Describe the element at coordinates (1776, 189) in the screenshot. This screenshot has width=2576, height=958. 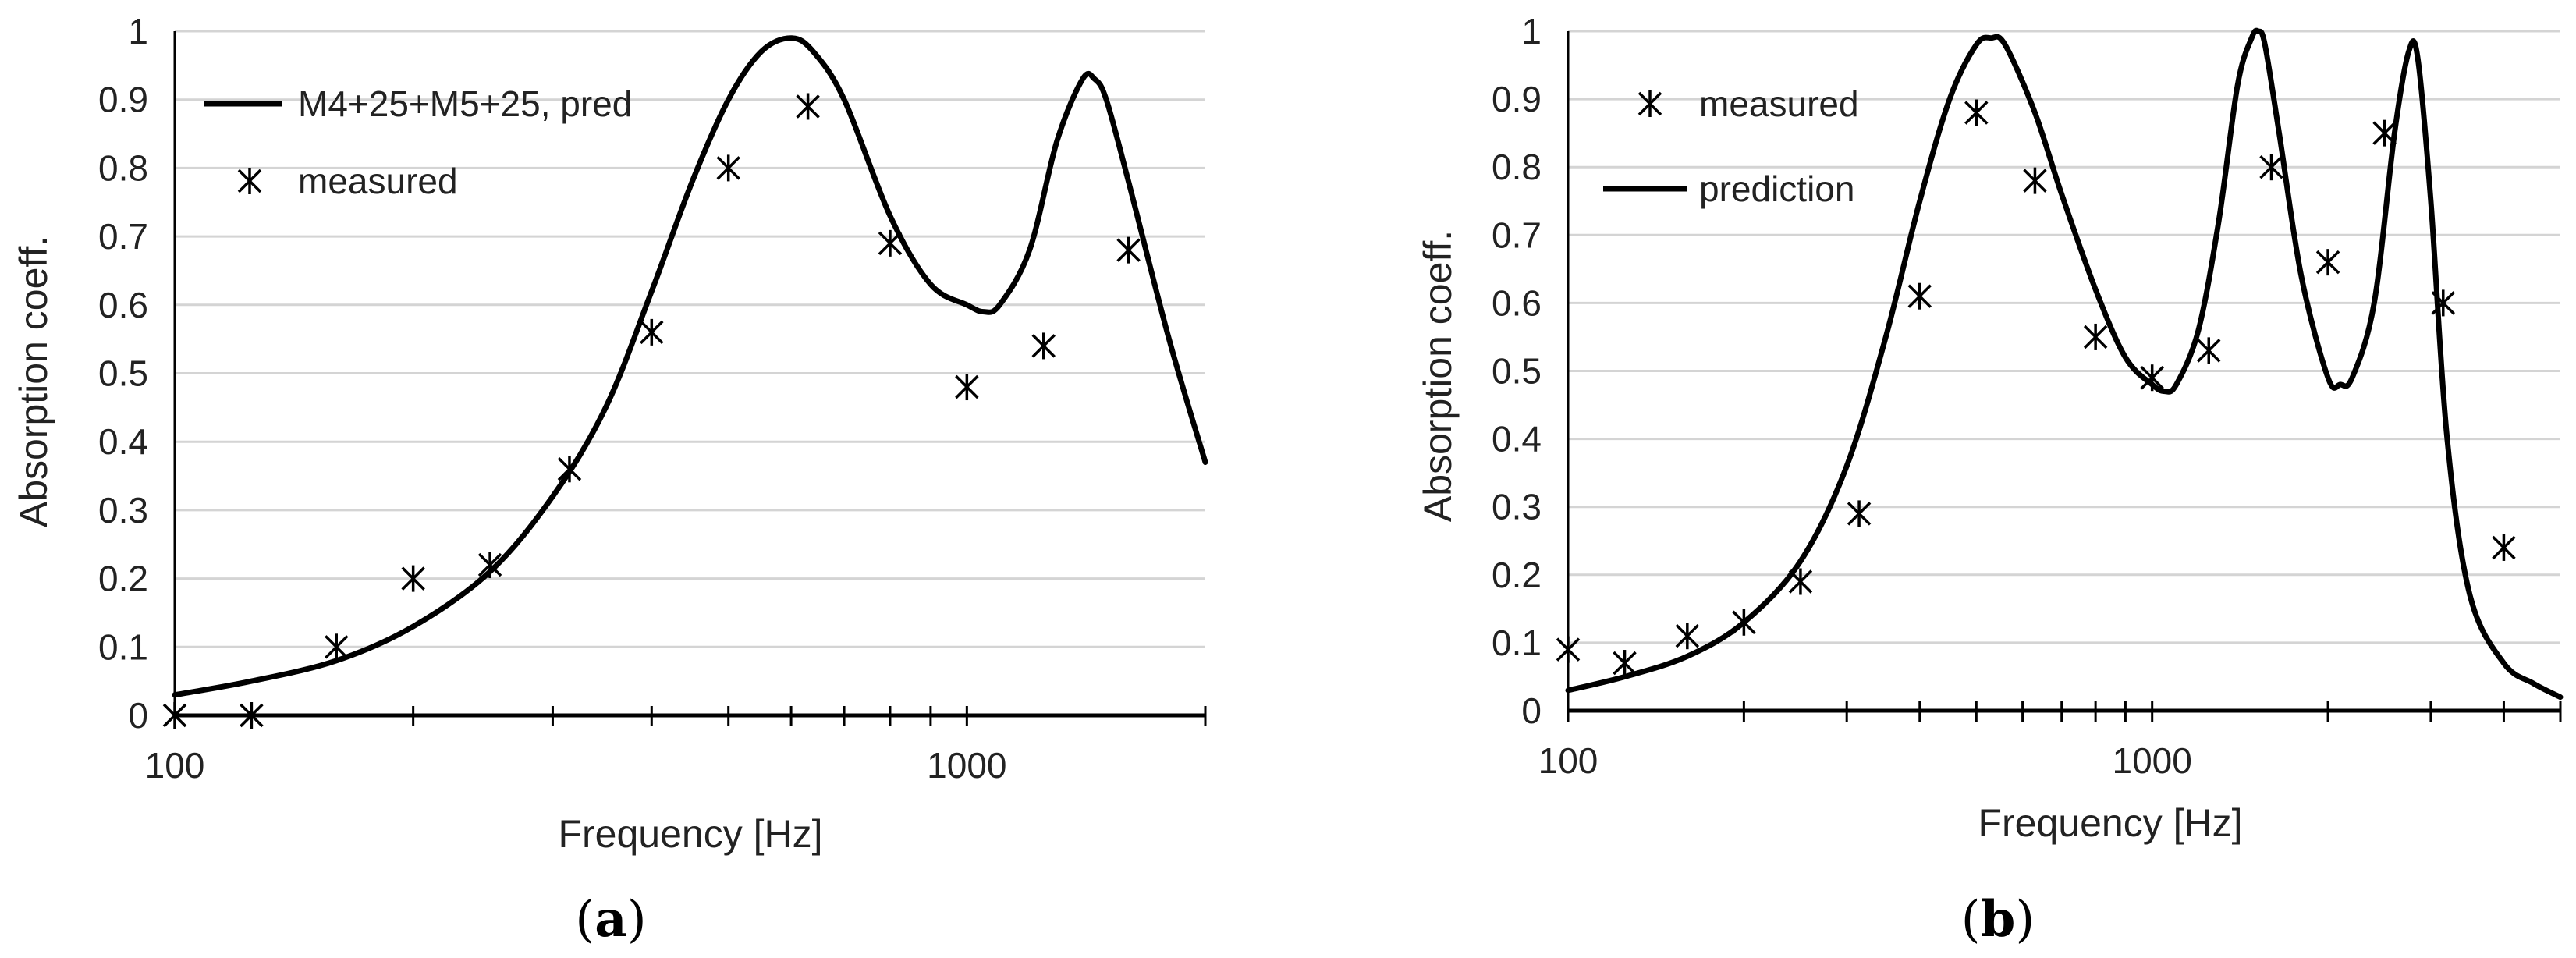
I see `legend-label-prediction: prediction` at that location.